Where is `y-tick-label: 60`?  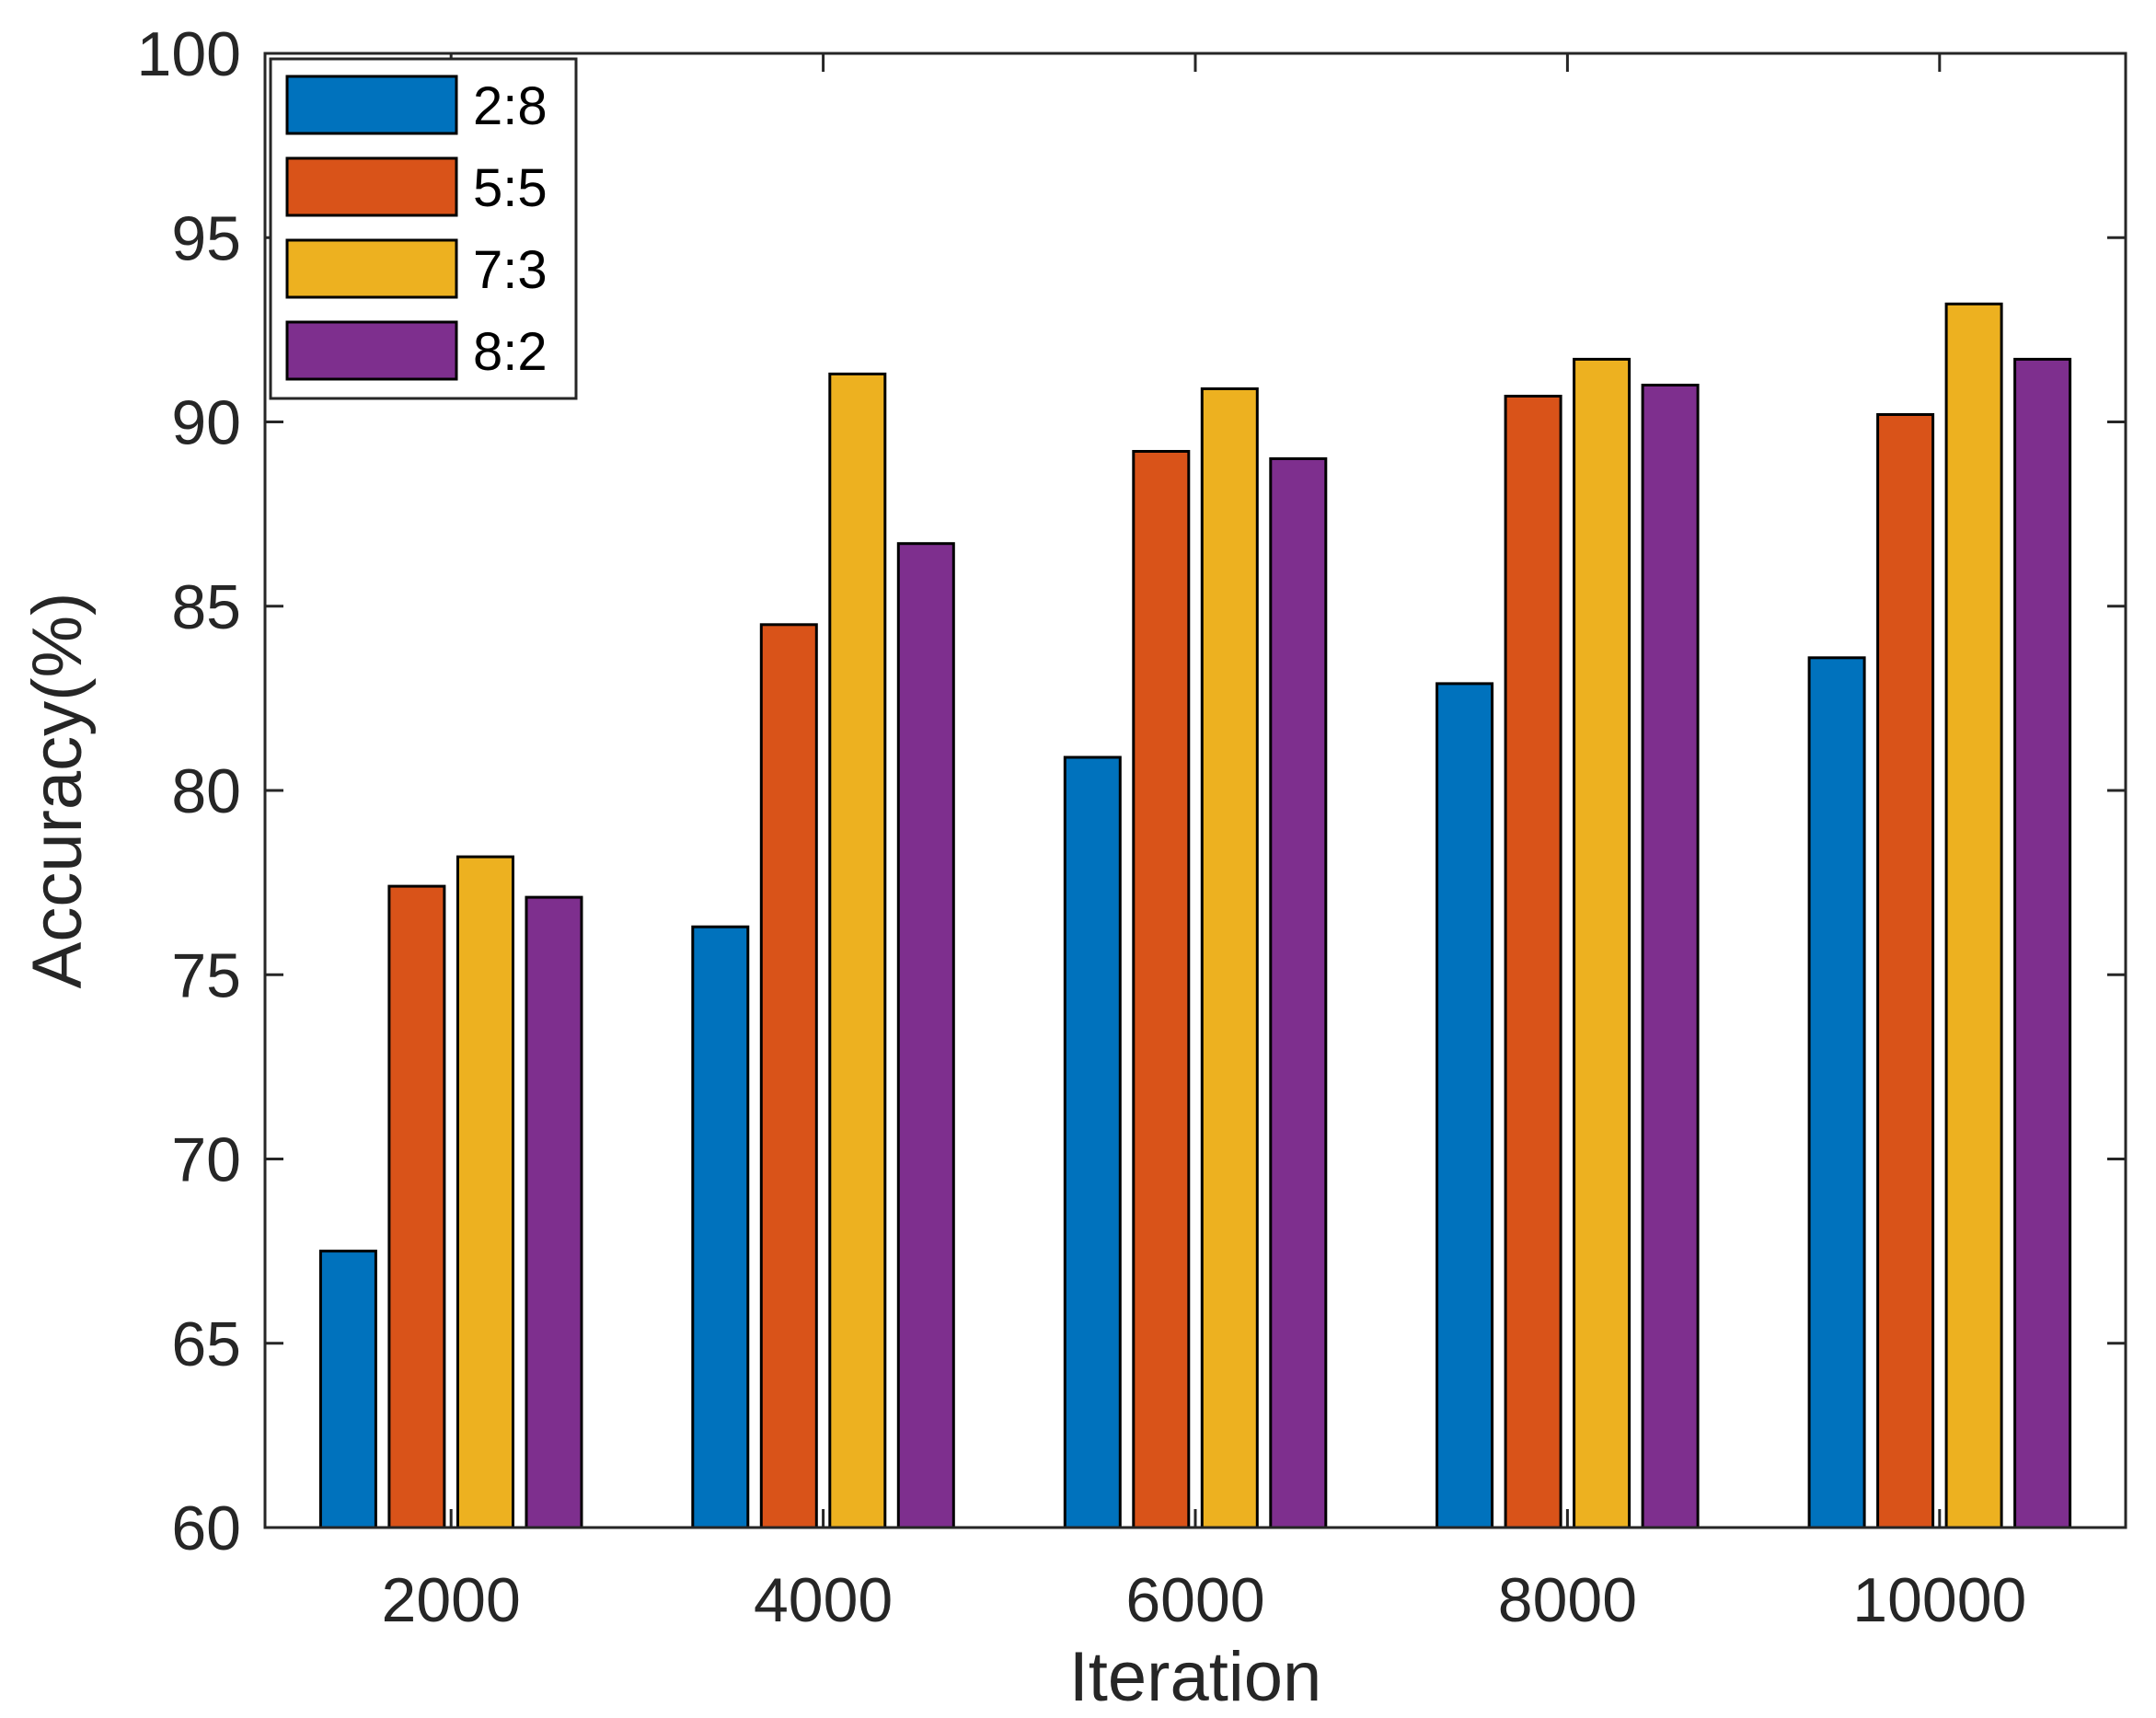
y-tick-label: 60 is located at coordinates (206, 1528).